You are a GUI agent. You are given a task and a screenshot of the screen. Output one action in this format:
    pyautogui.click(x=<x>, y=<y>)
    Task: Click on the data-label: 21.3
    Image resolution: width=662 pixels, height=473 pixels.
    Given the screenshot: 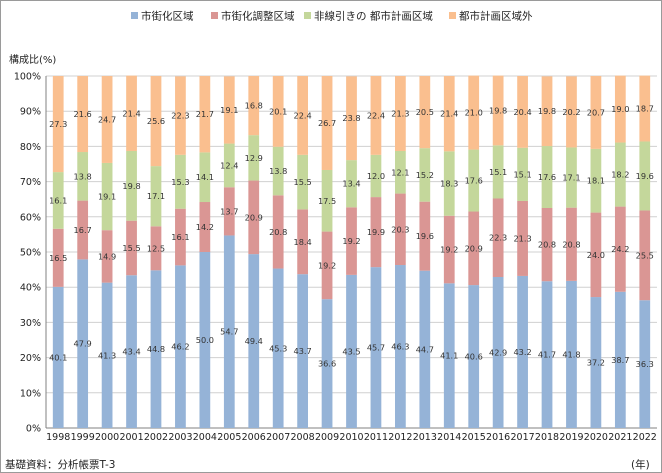 What is the action you would take?
    pyautogui.click(x=522, y=238)
    